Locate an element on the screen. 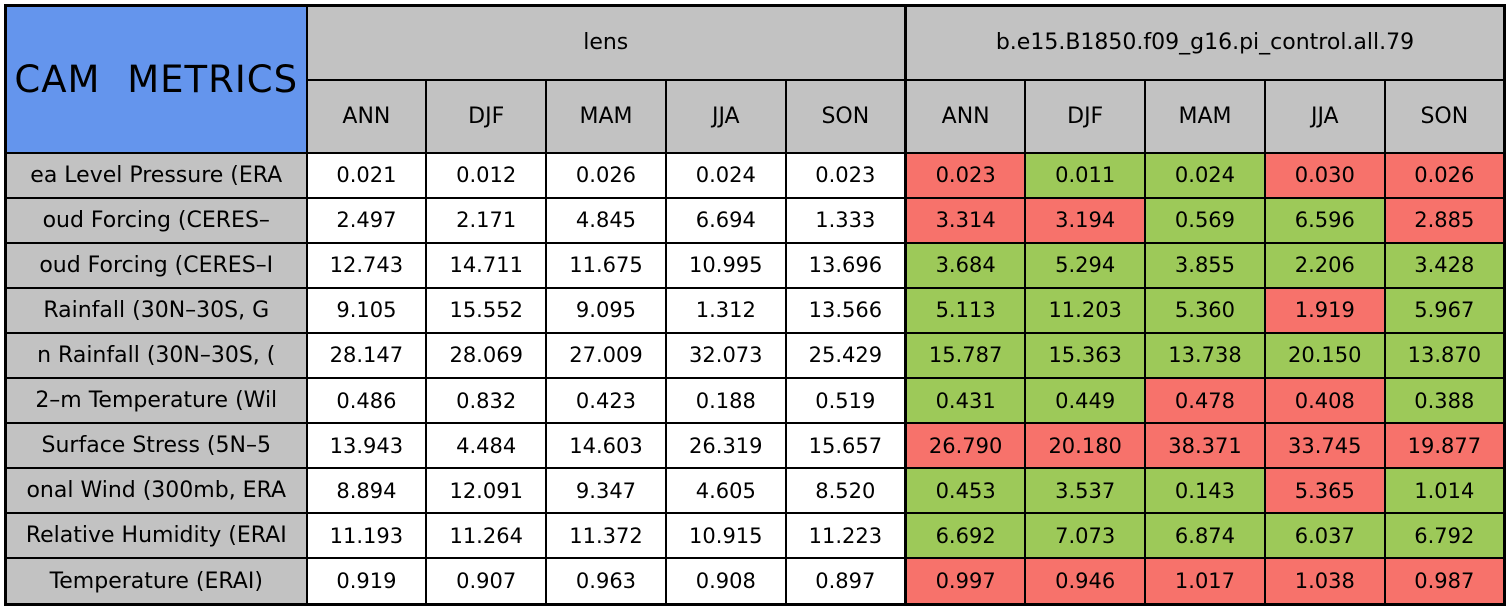 Image resolution: width=1510 pixels, height=611 pixels. lens-value-cell: 28.069 is located at coordinates (486, 355).